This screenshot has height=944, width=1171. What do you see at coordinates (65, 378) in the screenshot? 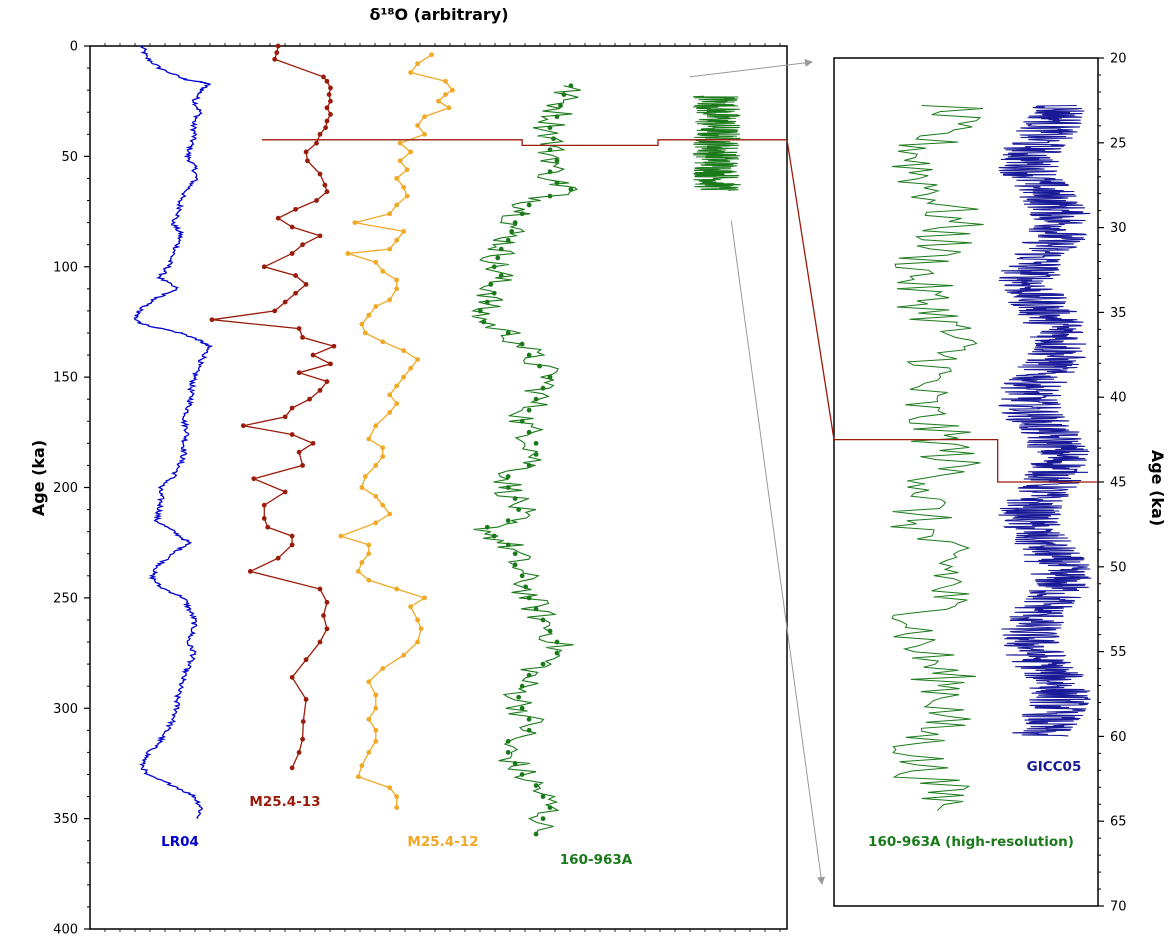
I see `y-tick-label: 150` at bounding box center [65, 378].